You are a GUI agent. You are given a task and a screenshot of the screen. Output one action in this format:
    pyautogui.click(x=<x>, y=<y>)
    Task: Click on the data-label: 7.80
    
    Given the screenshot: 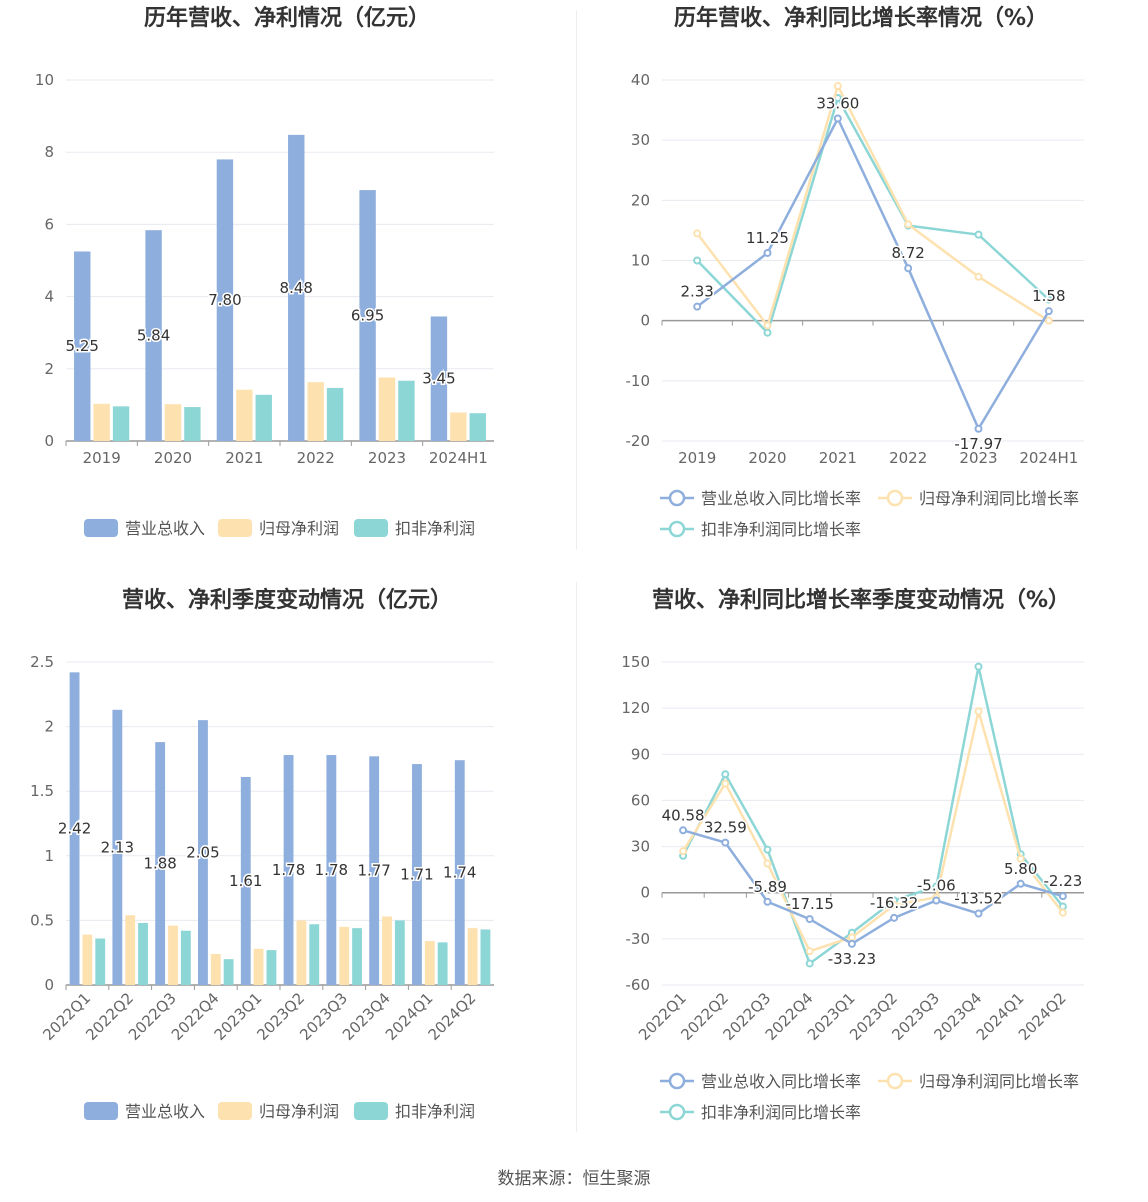 What is the action you would take?
    pyautogui.click(x=224, y=300)
    